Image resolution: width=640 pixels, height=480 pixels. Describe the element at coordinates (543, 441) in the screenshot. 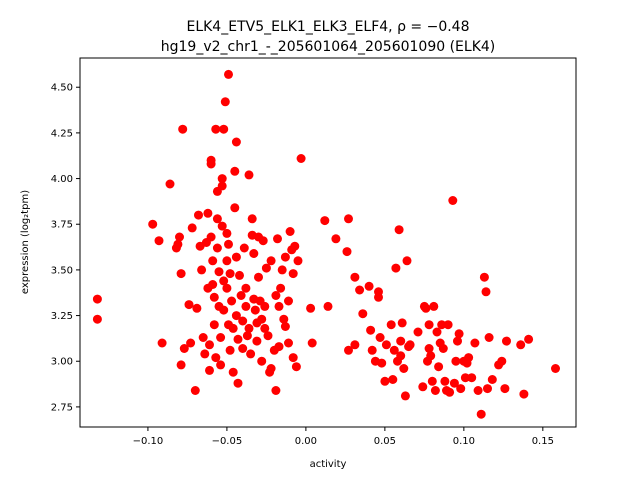

I see `x-tick-label: 0.15` at that location.